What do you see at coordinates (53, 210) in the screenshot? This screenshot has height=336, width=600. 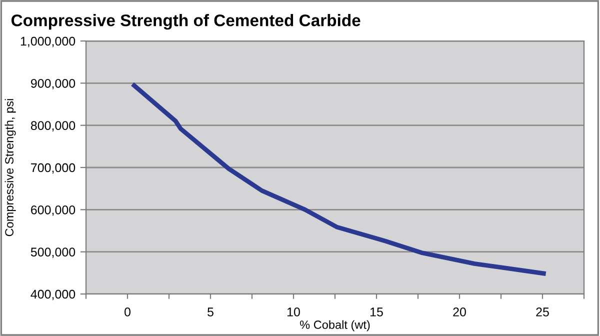 I see `y-tick-label: 600,000` at bounding box center [53, 210].